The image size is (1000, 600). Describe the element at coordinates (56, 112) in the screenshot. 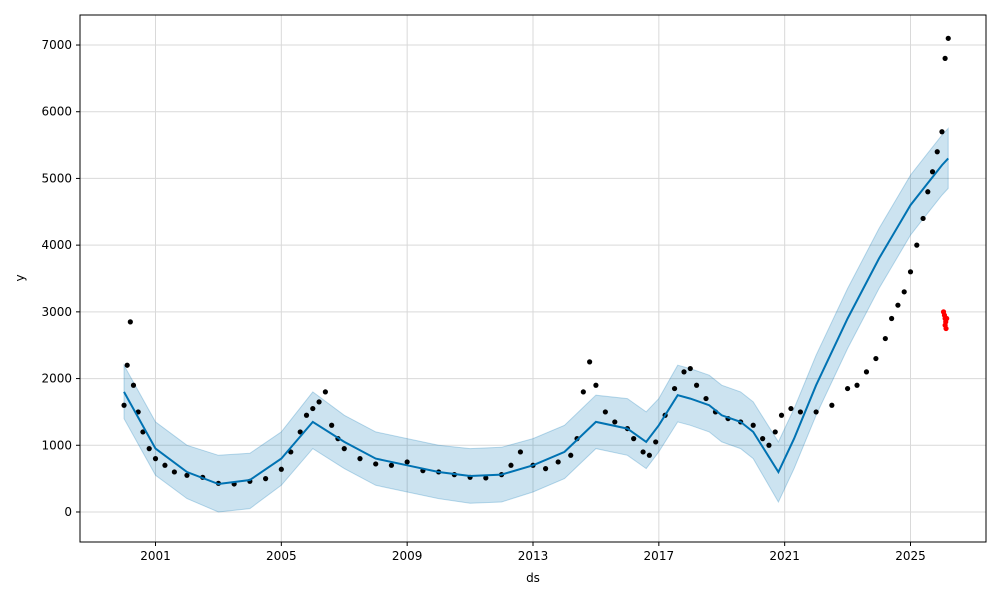

I see `y-tick-label: 6000` at that location.